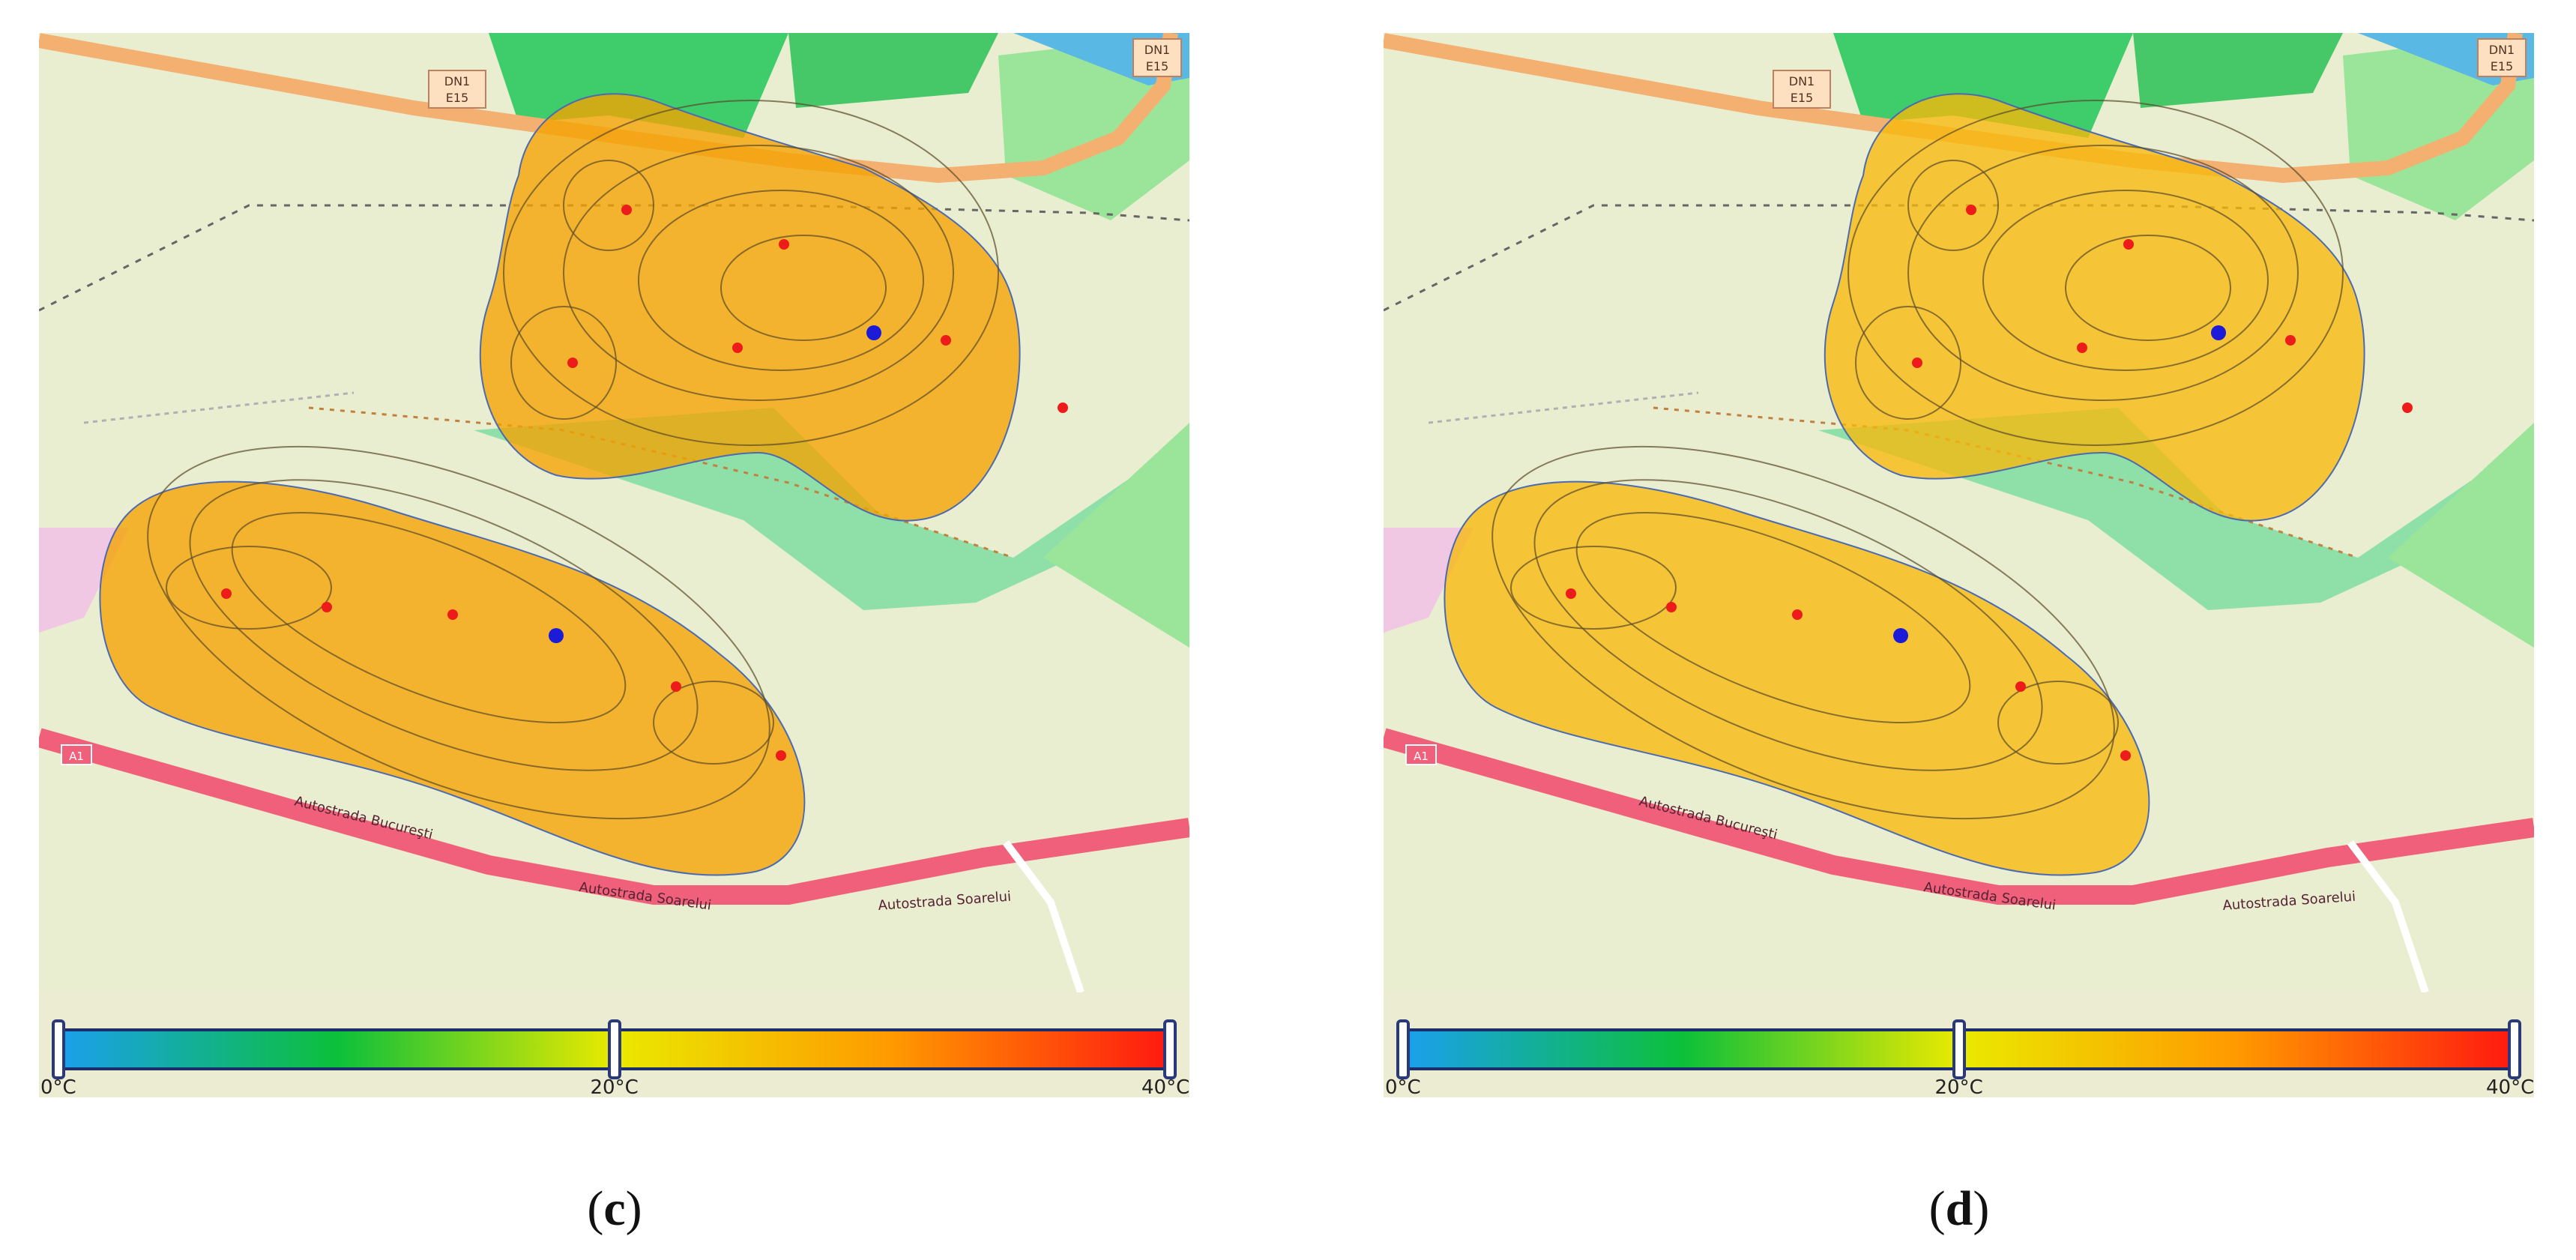 The image size is (2576, 1260). Describe the element at coordinates (1165, 1087) in the screenshot. I see `scale-label-max: 40°C` at that location.